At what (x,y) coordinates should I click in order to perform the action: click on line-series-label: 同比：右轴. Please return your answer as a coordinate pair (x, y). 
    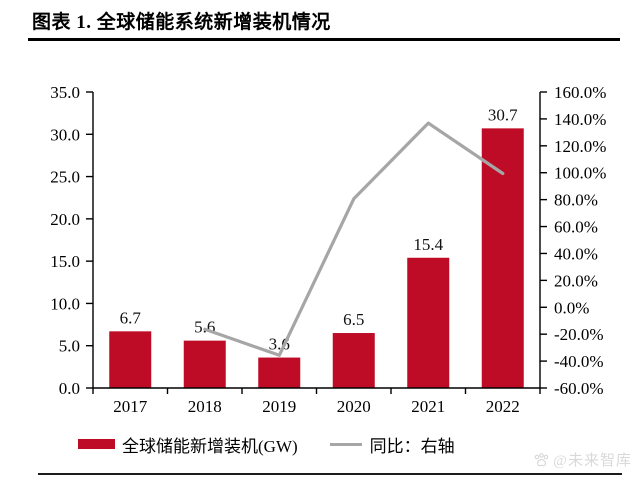
    Looking at the image, I should click on (412, 446).